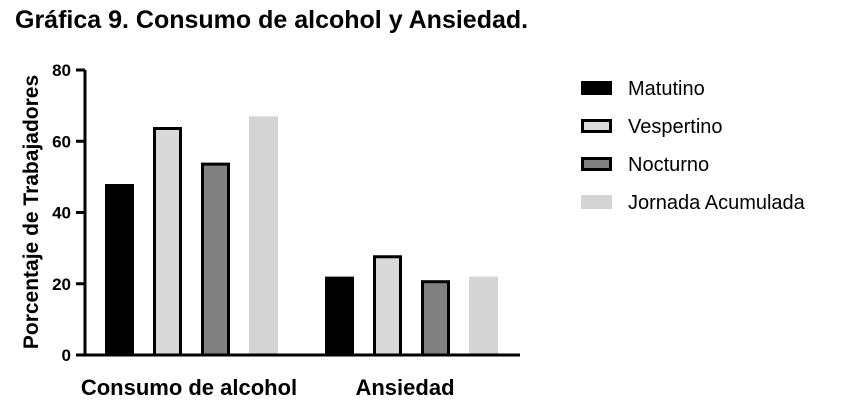 The height and width of the screenshot is (409, 846). What do you see at coordinates (61, 141) in the screenshot?
I see `y-tick-label: 60` at bounding box center [61, 141].